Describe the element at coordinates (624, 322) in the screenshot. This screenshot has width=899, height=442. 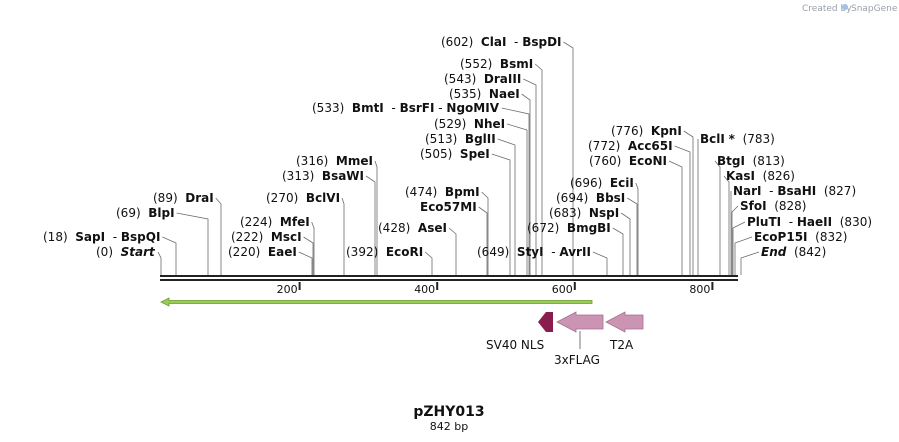
I see `feature-t2a` at that location.